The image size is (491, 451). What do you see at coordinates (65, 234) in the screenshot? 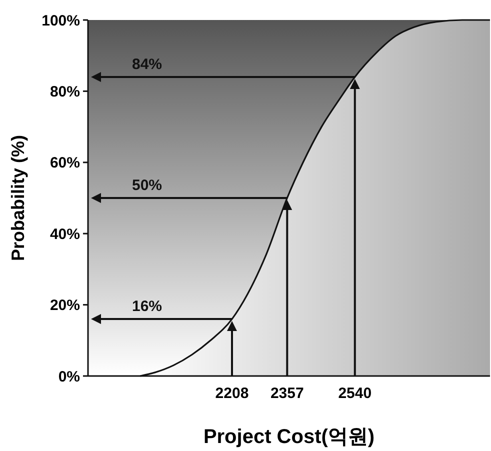
I see `y-tick-label: 40%` at bounding box center [65, 234].